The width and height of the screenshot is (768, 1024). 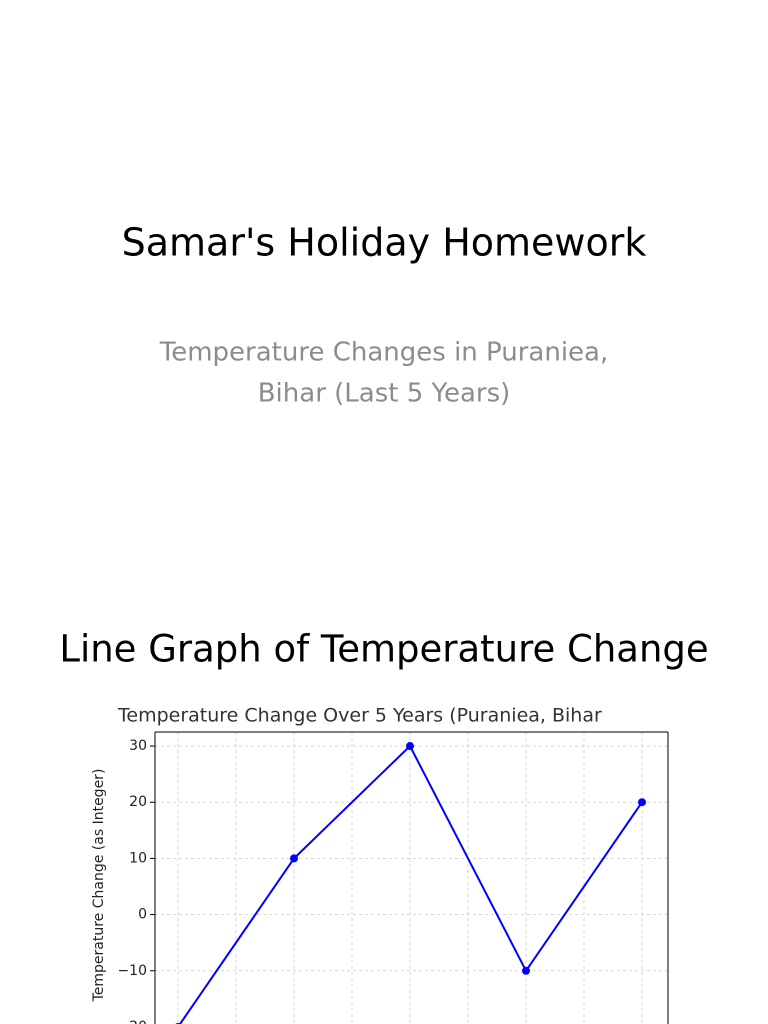 What do you see at coordinates (99, 886) in the screenshot?
I see `y-axis-label: Temperature Change (as Integer)` at bounding box center [99, 886].